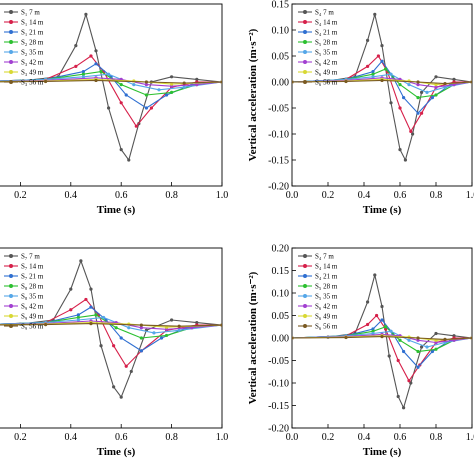 The width and height of the screenshot is (474, 474). What do you see at coordinates (32, 327) in the screenshot?
I see `legend-entry: S₉ 56 m` at bounding box center [32, 327].